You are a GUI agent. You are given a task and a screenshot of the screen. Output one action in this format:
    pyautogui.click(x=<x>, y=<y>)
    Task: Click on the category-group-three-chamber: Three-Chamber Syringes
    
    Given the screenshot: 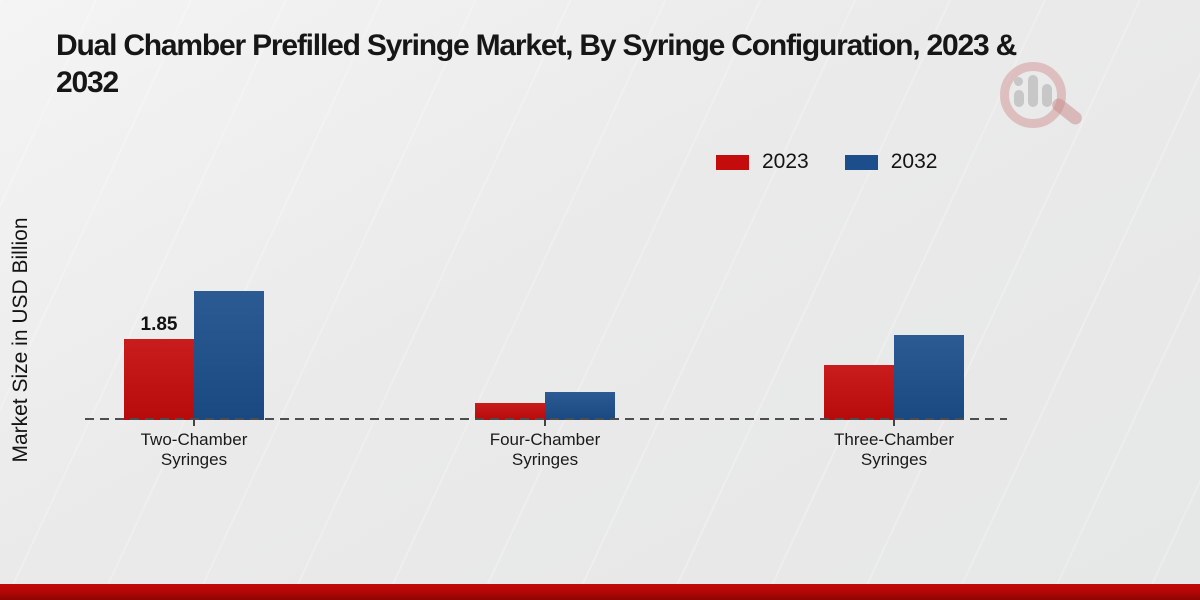 What is the action you would take?
    pyautogui.click(x=894, y=299)
    